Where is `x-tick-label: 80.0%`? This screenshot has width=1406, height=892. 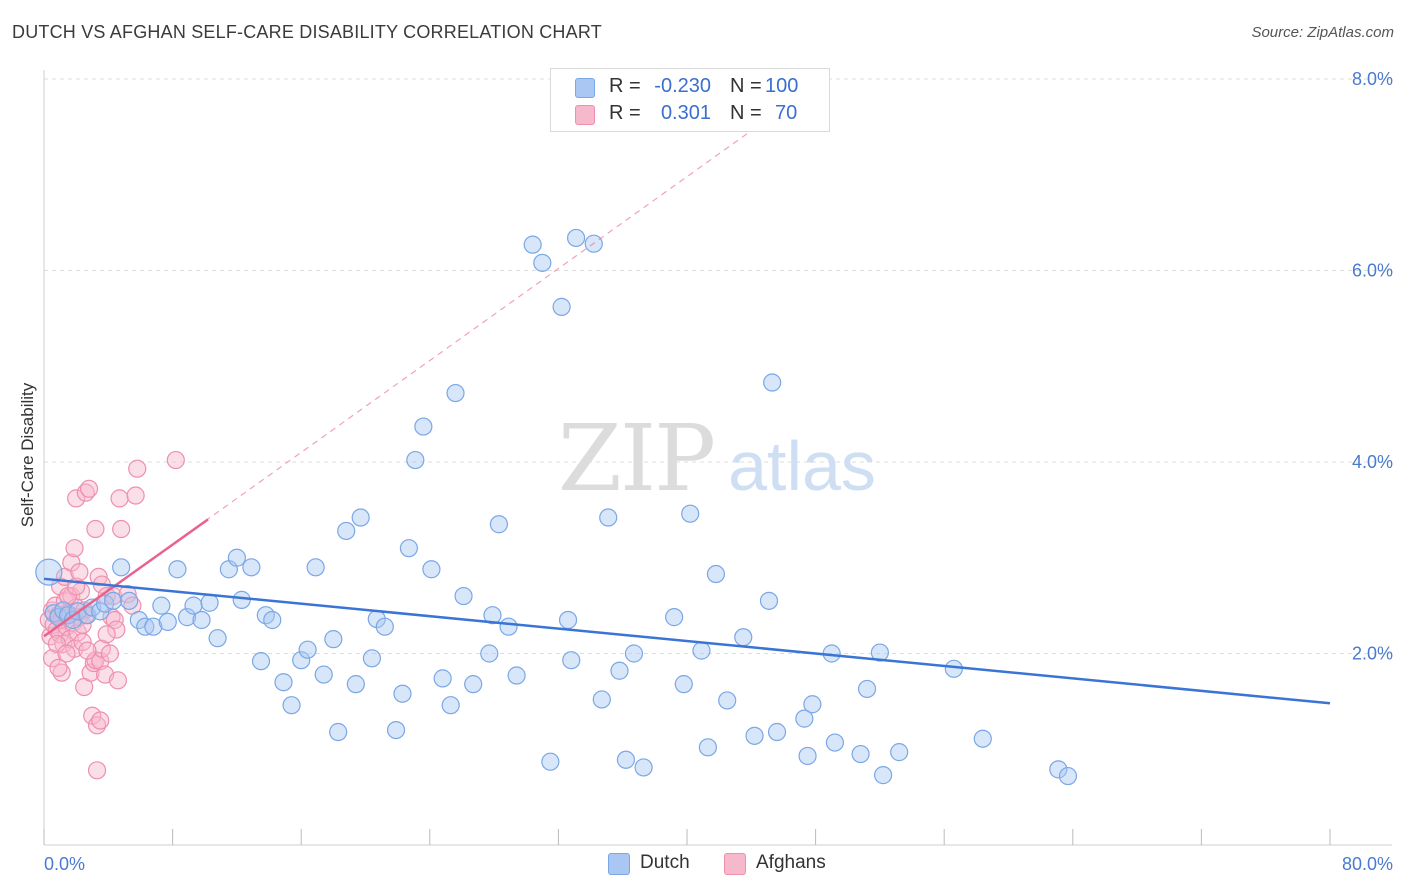
x-tick-label: 80.0% is located at coordinates (1367, 864).